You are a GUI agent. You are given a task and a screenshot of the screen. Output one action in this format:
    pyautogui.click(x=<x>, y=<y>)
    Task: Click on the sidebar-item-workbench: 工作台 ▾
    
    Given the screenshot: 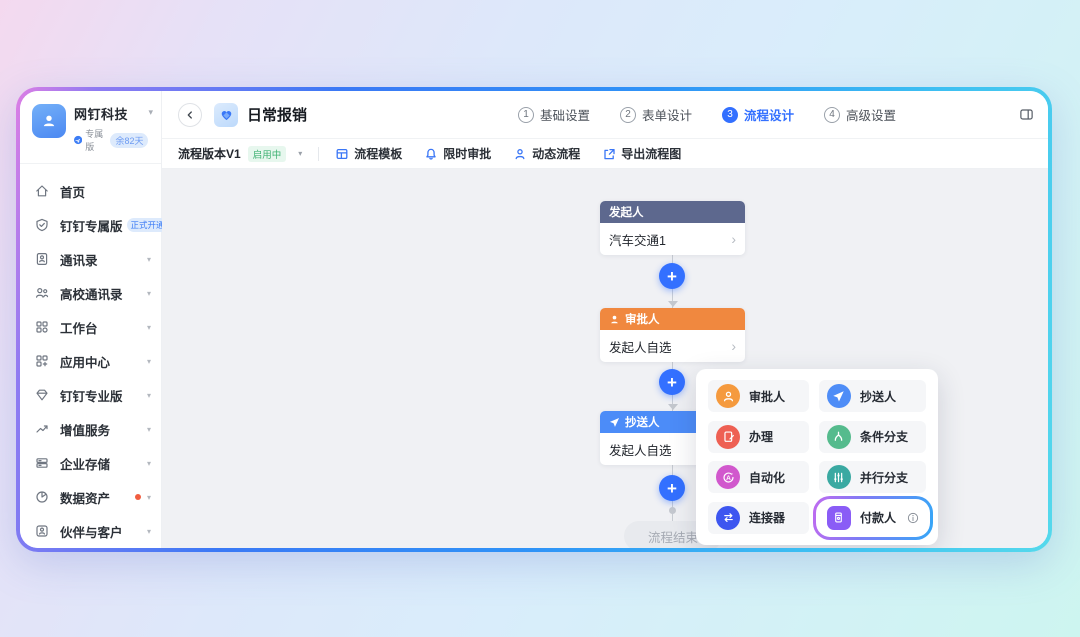 What is the action you would take?
    pyautogui.click(x=90, y=327)
    